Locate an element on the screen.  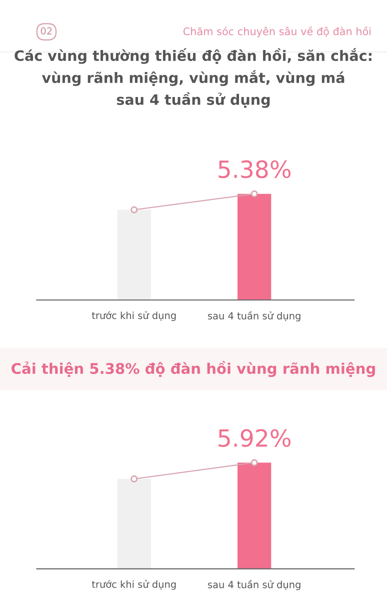
chart-title: Cải thiện 5.38% độ đàn hồi vùng rãnh miệng is located at coordinates (193, 369).